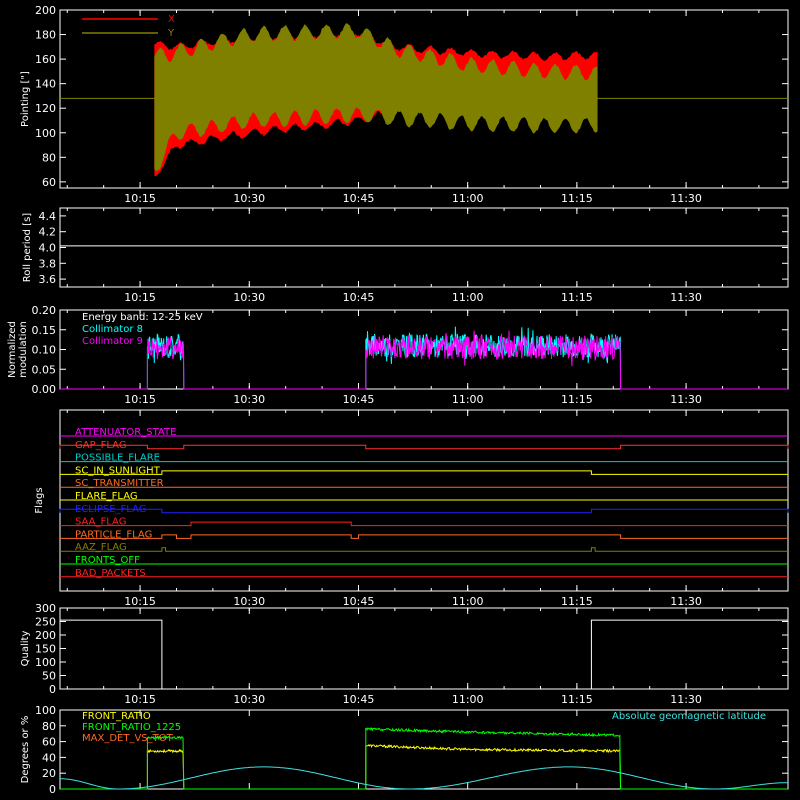  Describe the element at coordinates (119, 483) in the screenshot. I see `flag-label-sc_transmitter: SC_TRANSMITTER` at that location.